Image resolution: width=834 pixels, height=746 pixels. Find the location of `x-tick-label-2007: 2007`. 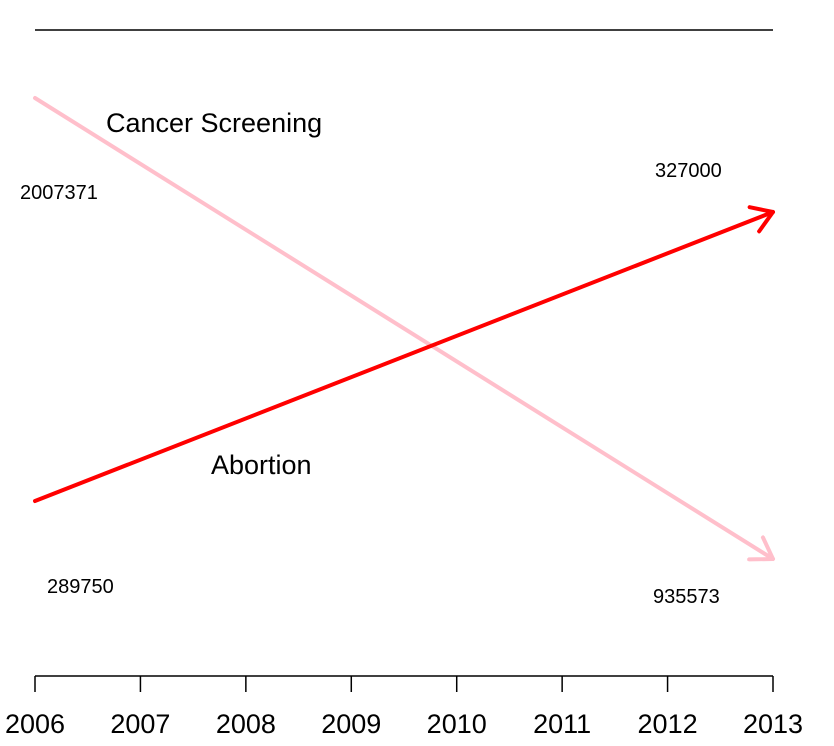

x-tick-label-2007: 2007 is located at coordinates (140, 724).